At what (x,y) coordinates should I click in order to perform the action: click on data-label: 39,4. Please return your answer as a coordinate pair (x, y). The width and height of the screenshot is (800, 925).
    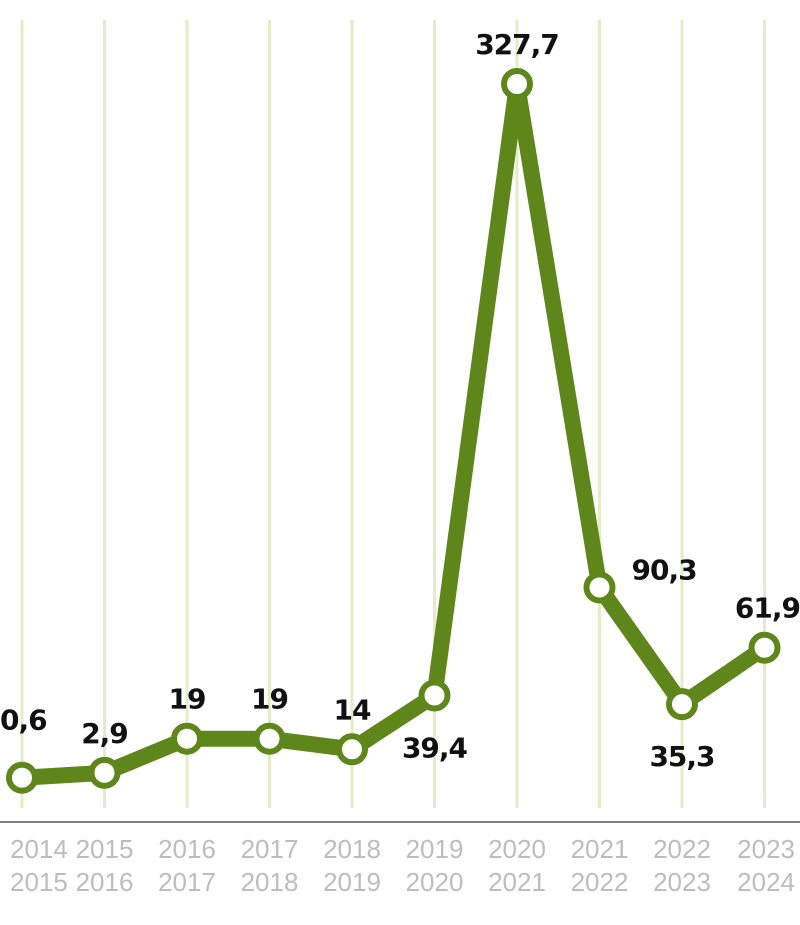
    Looking at the image, I should click on (435, 747).